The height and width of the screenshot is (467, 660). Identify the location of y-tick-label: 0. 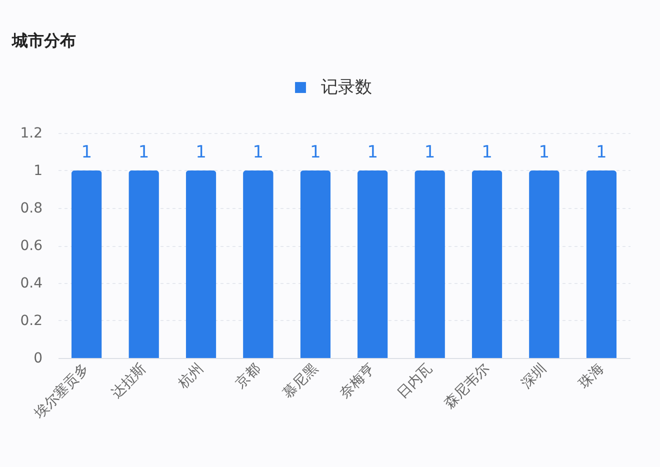
(38, 358).